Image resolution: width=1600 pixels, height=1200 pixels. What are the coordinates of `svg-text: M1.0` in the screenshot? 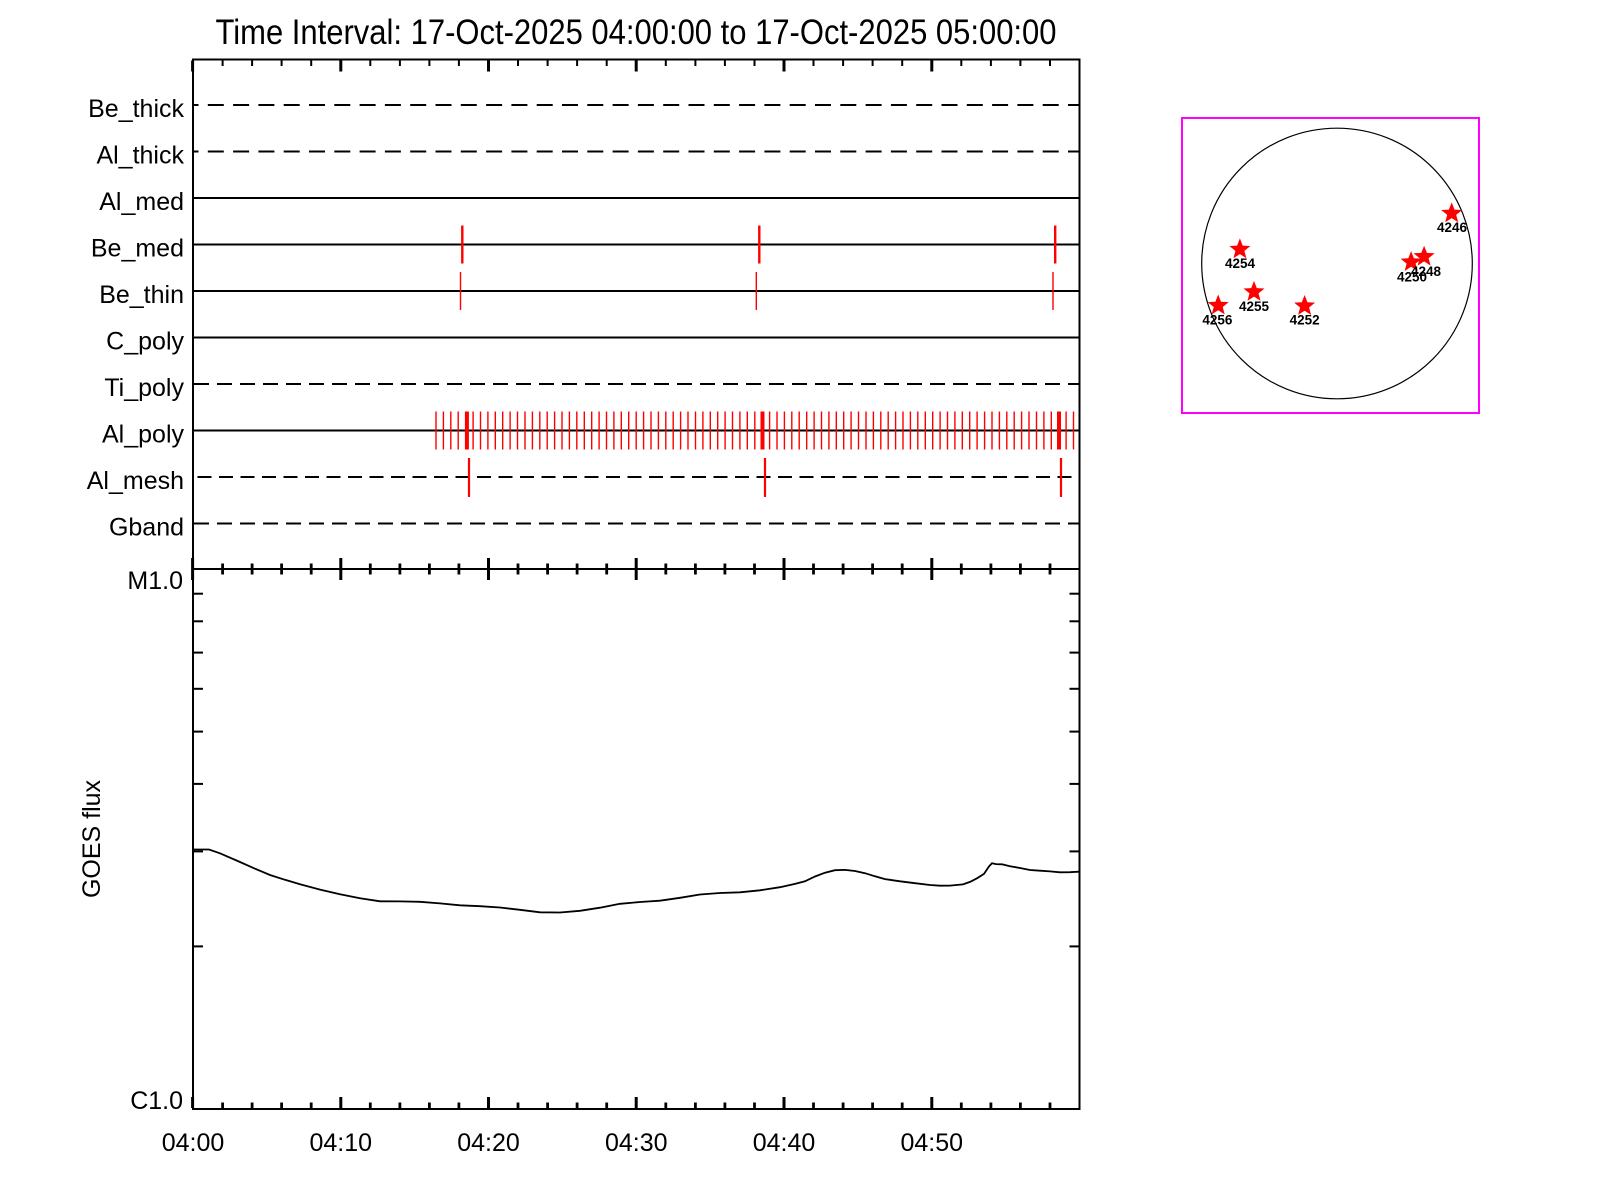 It's located at (155, 581).